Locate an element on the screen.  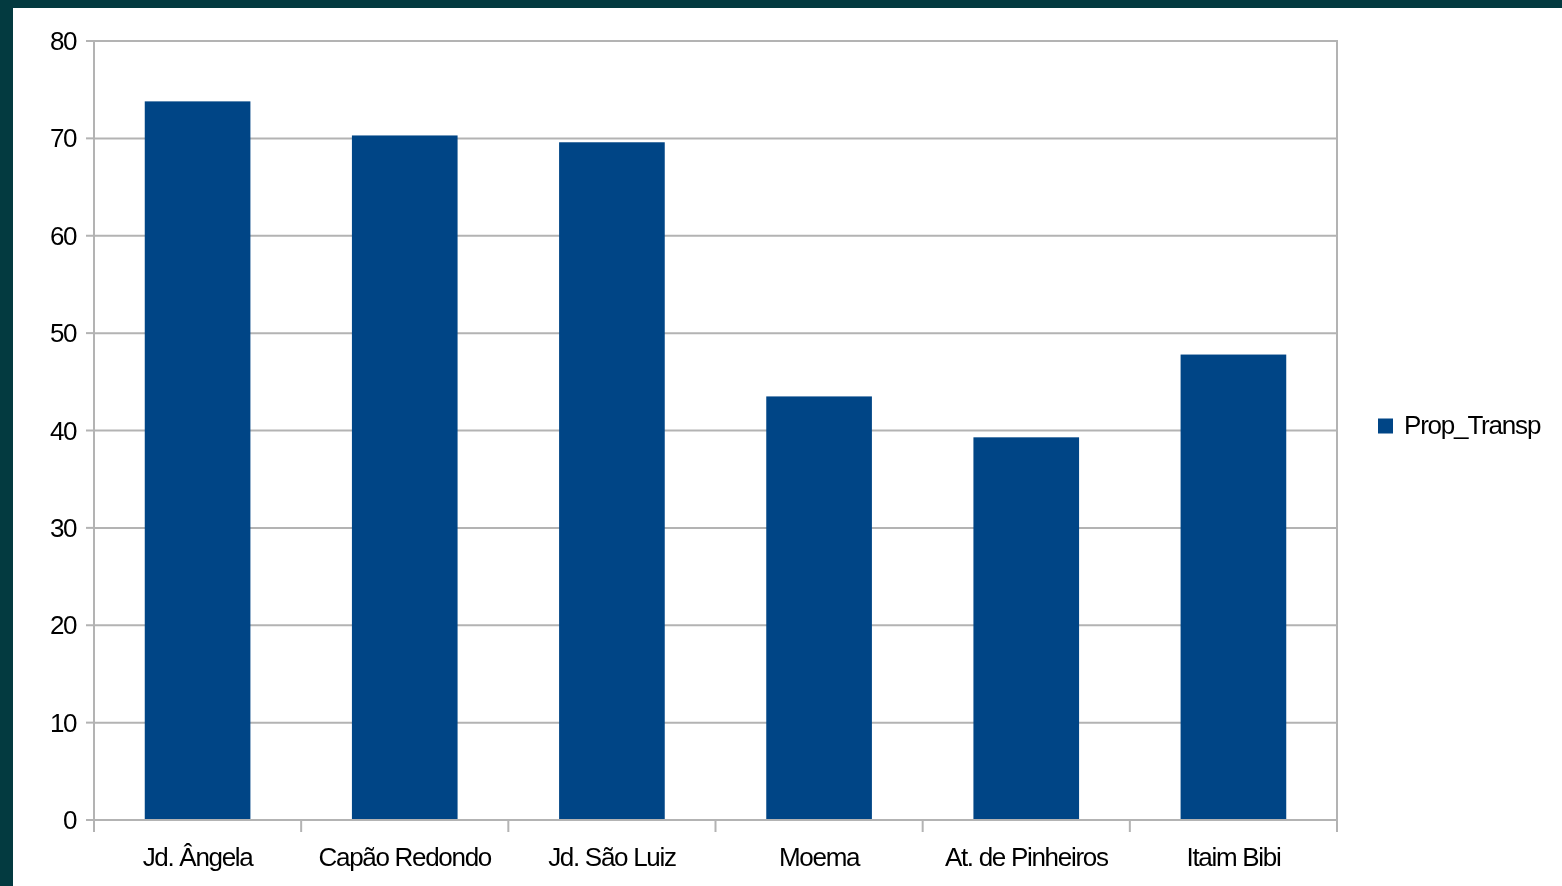
y-tick-label: 50 is located at coordinates (64, 333).